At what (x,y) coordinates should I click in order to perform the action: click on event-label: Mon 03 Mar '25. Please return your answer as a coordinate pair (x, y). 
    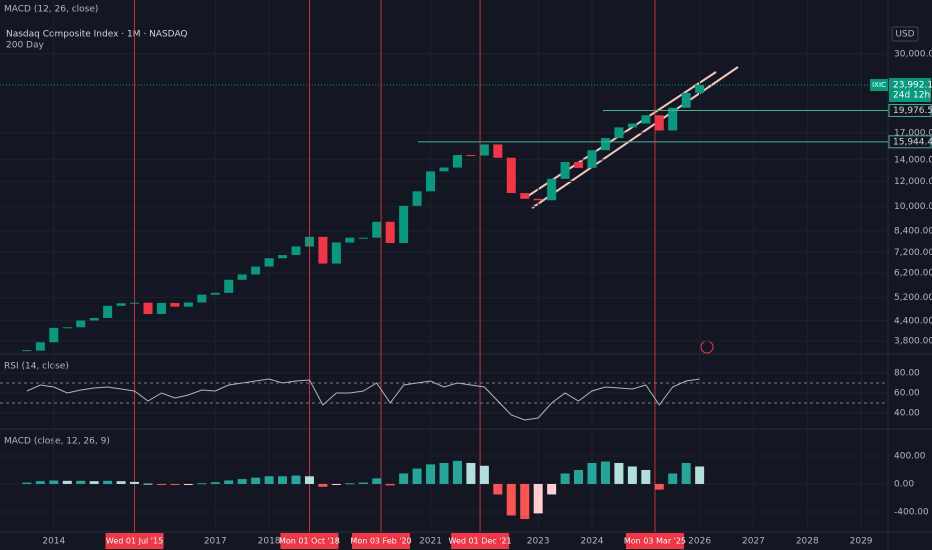
    Looking at the image, I should click on (655, 541).